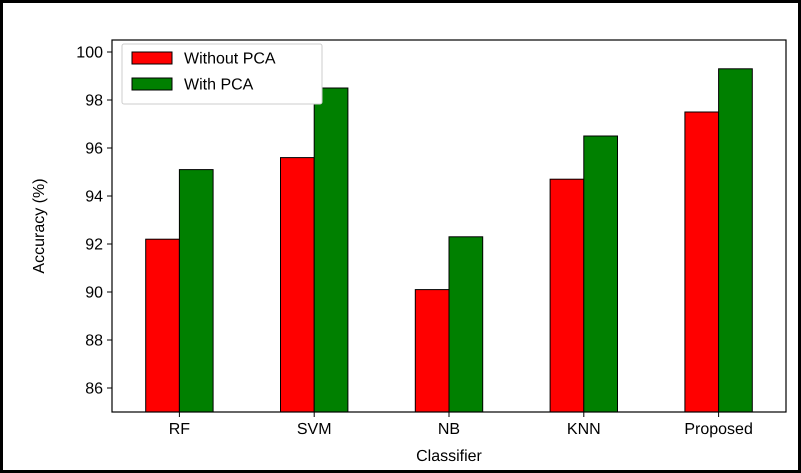 The width and height of the screenshot is (801, 473). Describe the element at coordinates (449, 456) in the screenshot. I see `x-axis-title: Classifier` at that location.